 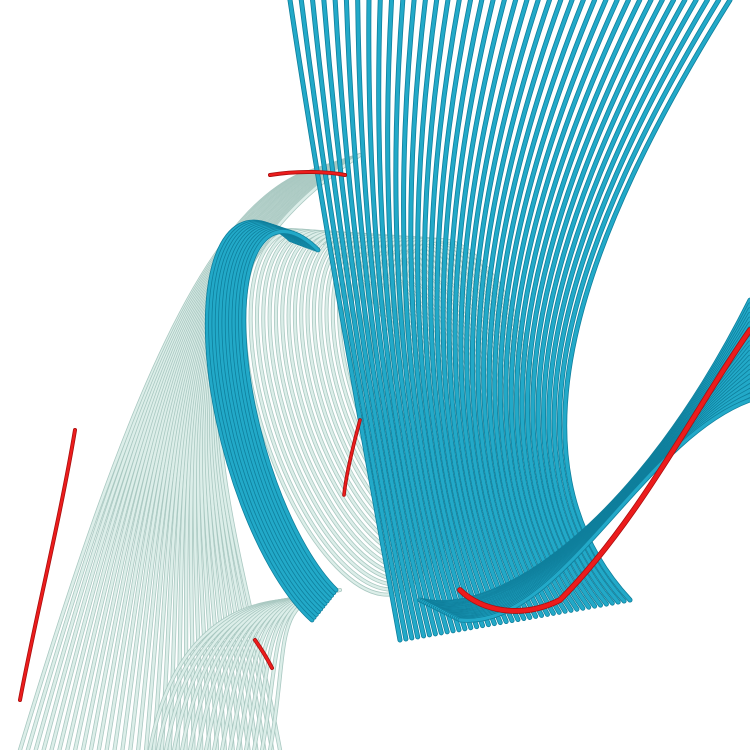 I want to click on blue-vortex-rings, so click(x=271, y=421).